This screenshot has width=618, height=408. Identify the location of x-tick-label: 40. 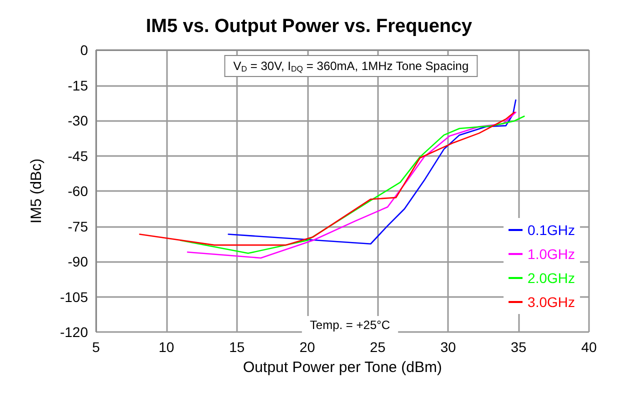
(589, 347).